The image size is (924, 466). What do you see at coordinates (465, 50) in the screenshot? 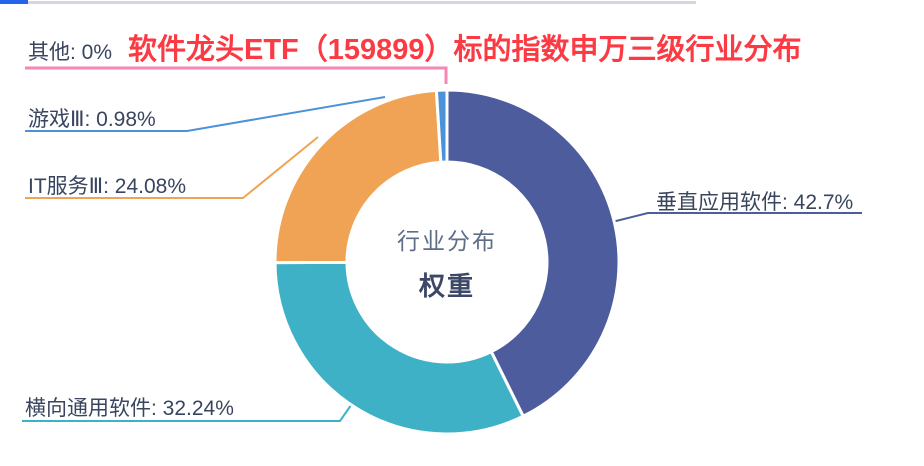
I see `chart-title: 软件龙头ETF（159899）标的指数申万三级行业分布` at bounding box center [465, 50].